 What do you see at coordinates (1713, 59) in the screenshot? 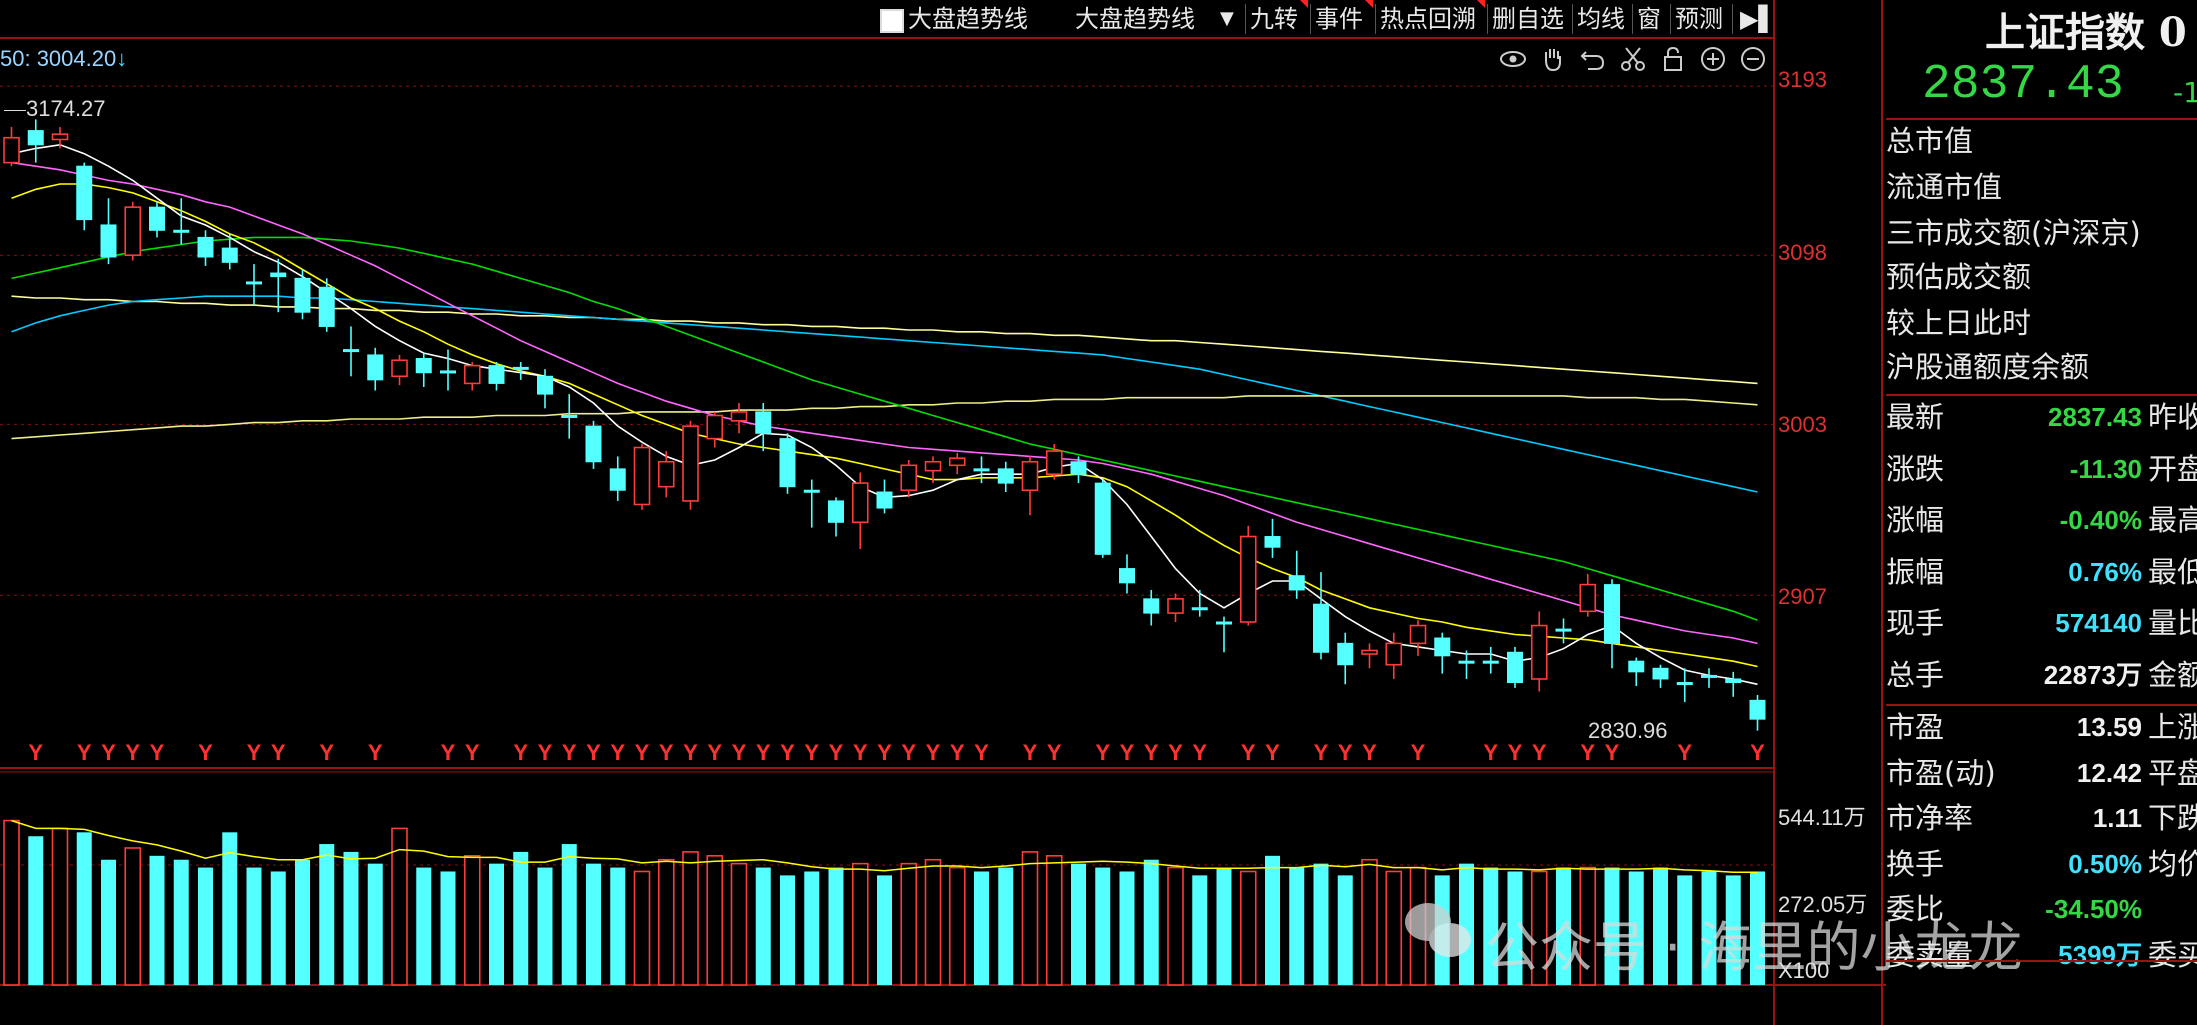
I see `zoom-in-icon` at bounding box center [1713, 59].